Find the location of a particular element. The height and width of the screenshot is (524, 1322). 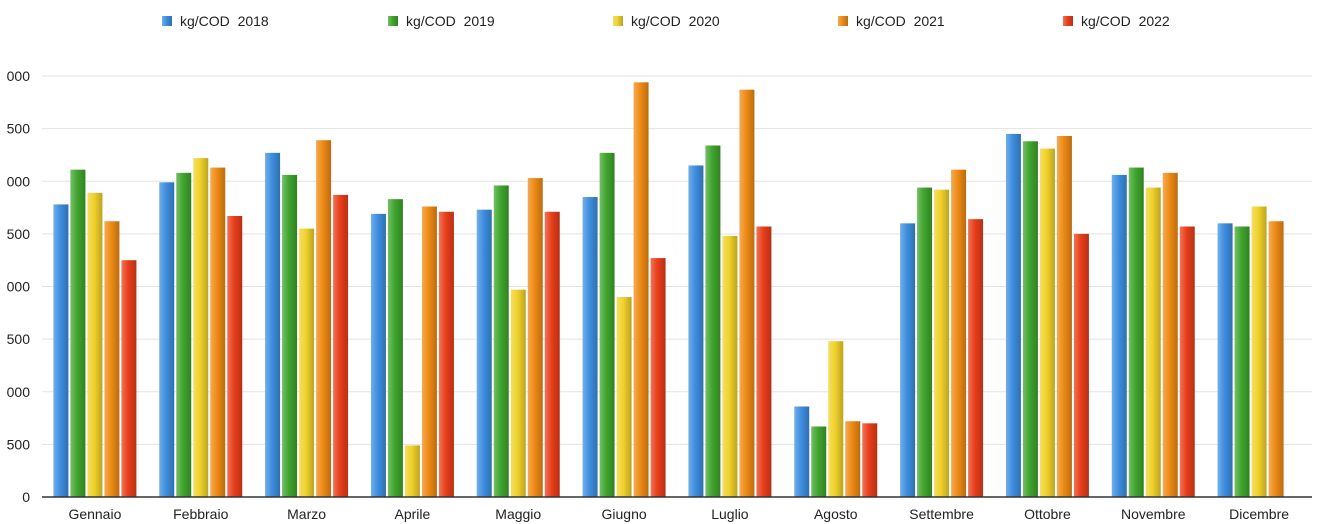

x-tick-label: Luglio is located at coordinates (730, 514).